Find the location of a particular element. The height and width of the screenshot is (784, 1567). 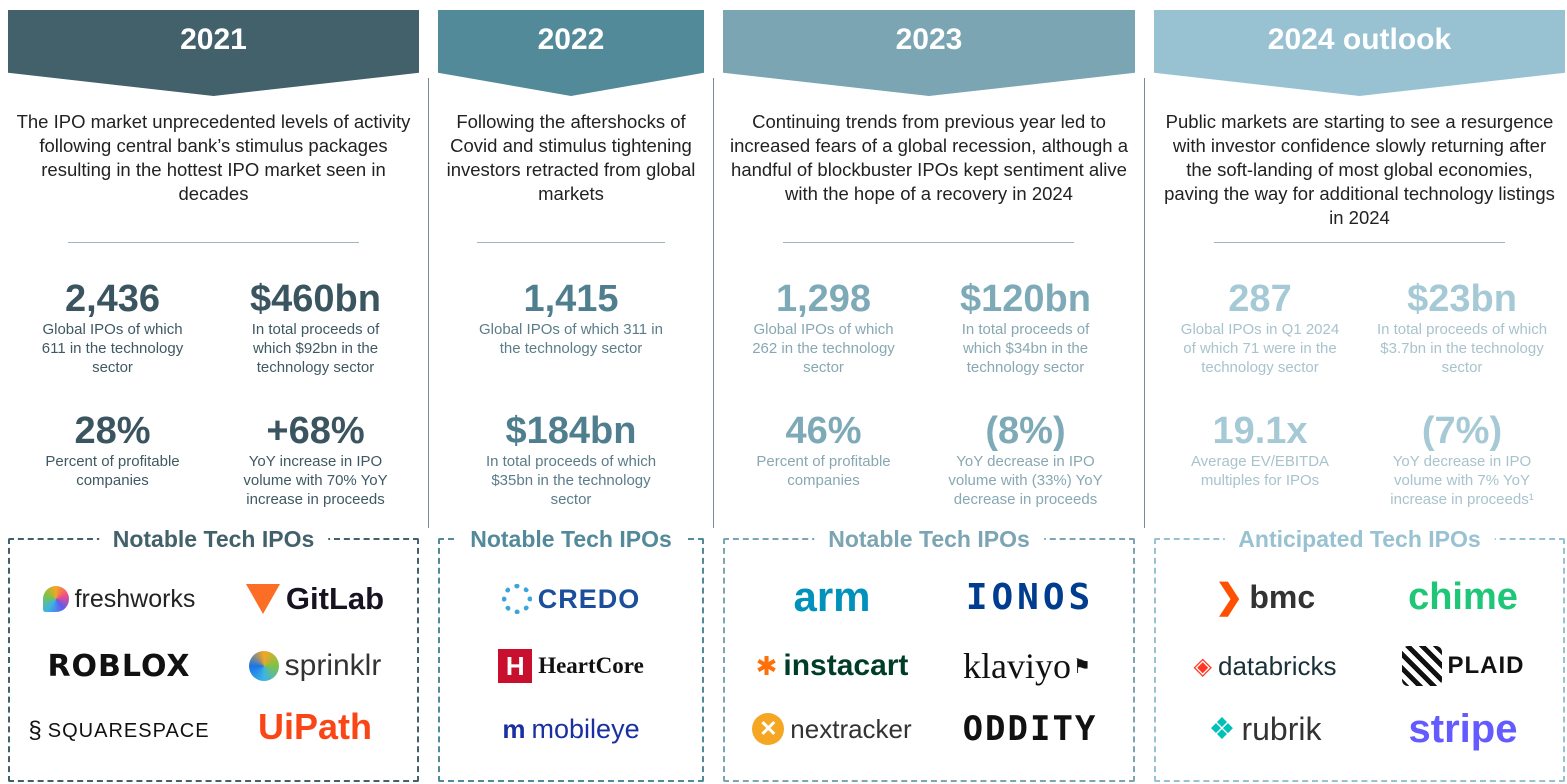

databricks-icon: ◈ is located at coordinates (1202, 666).